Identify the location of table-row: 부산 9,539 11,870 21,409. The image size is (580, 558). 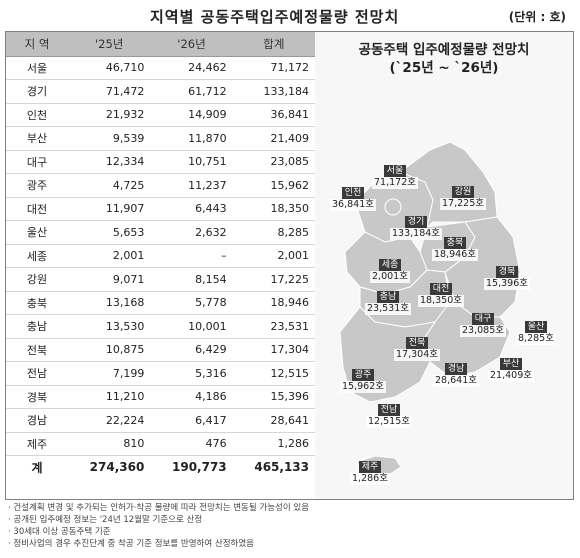
(160, 138).